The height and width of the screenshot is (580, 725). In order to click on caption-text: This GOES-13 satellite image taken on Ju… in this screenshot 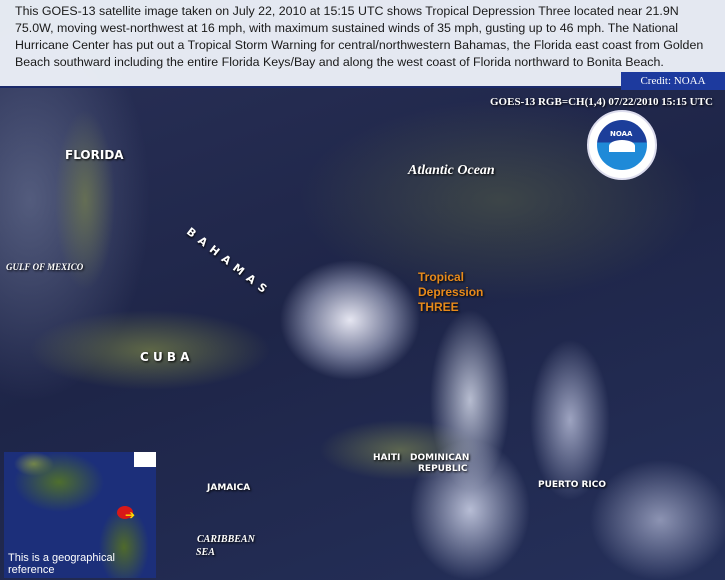, I will do `click(359, 36)`.